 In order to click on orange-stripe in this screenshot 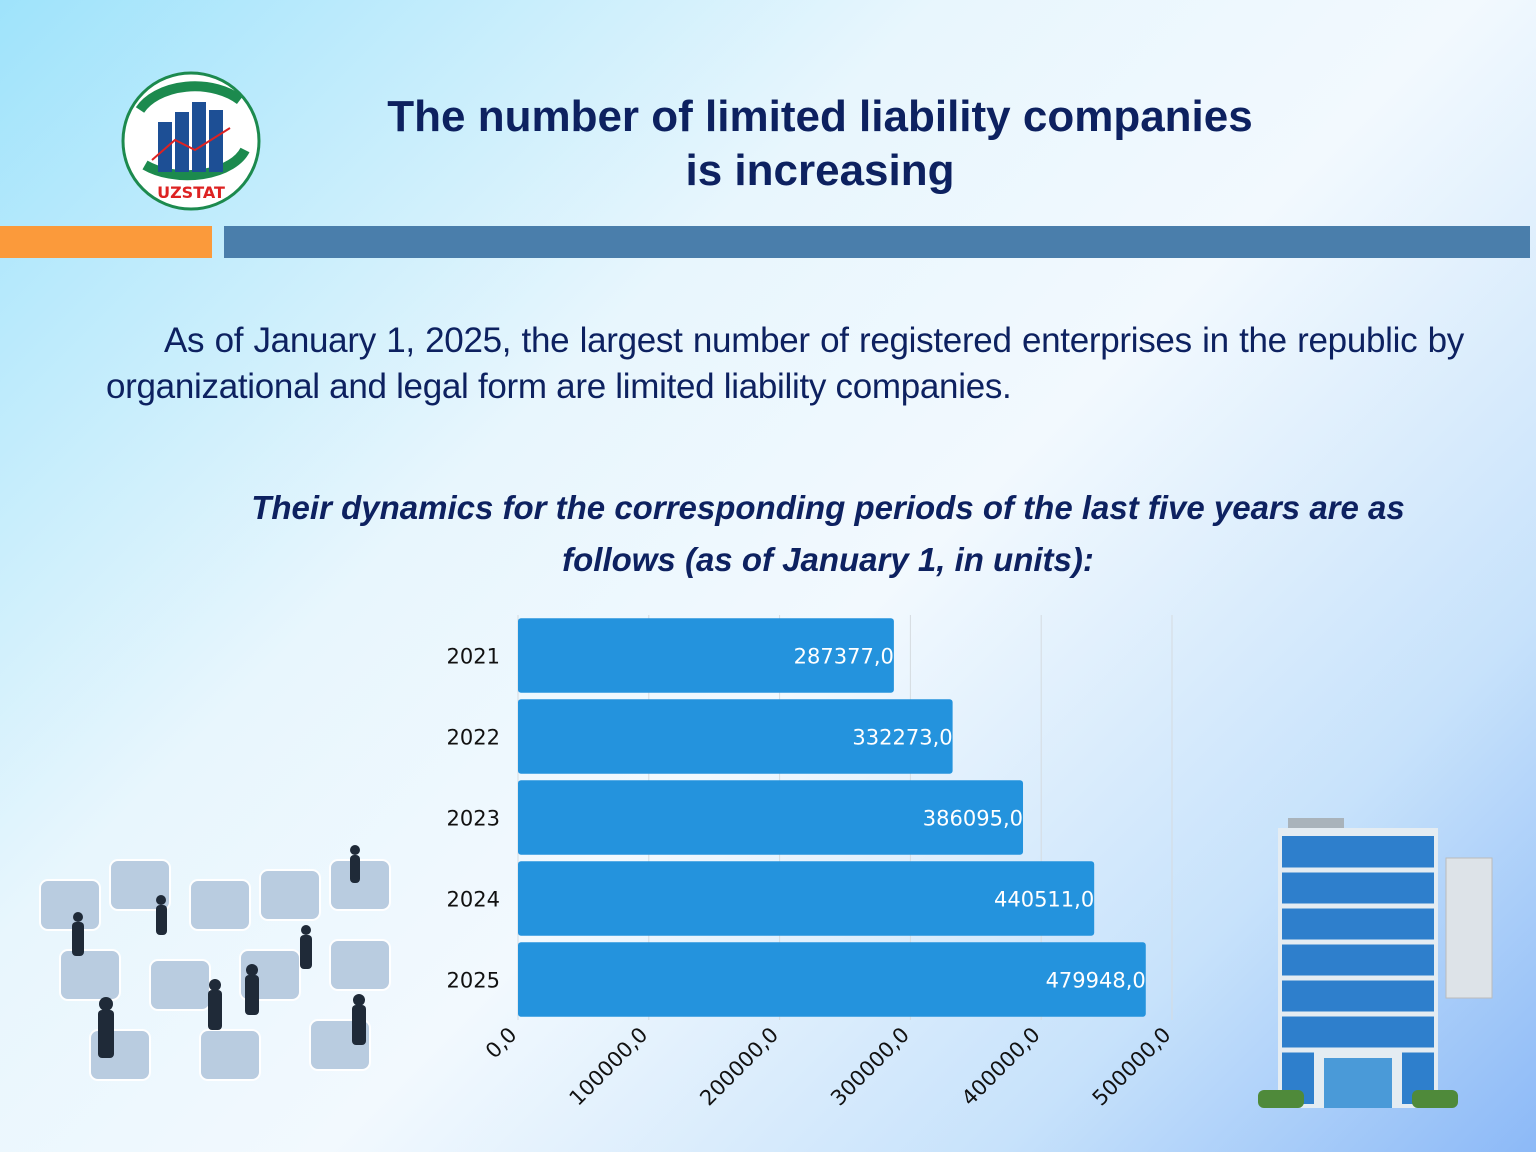, I will do `click(106, 242)`.